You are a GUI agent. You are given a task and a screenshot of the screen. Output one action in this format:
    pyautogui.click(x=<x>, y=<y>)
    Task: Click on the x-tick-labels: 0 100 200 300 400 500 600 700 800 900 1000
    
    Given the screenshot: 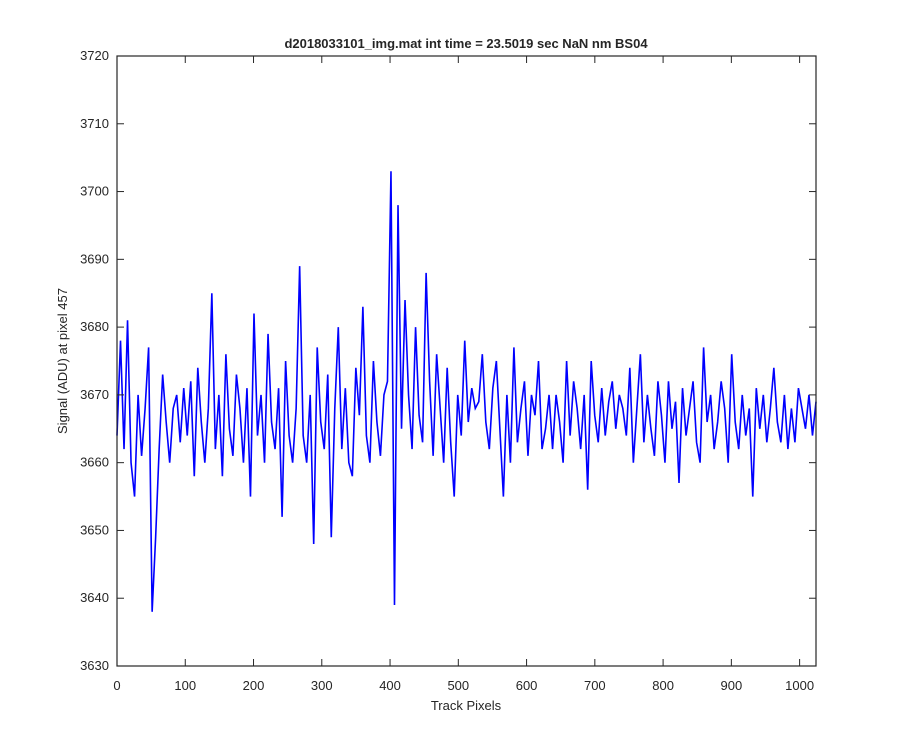 What is the action you would take?
    pyautogui.click(x=463, y=685)
    